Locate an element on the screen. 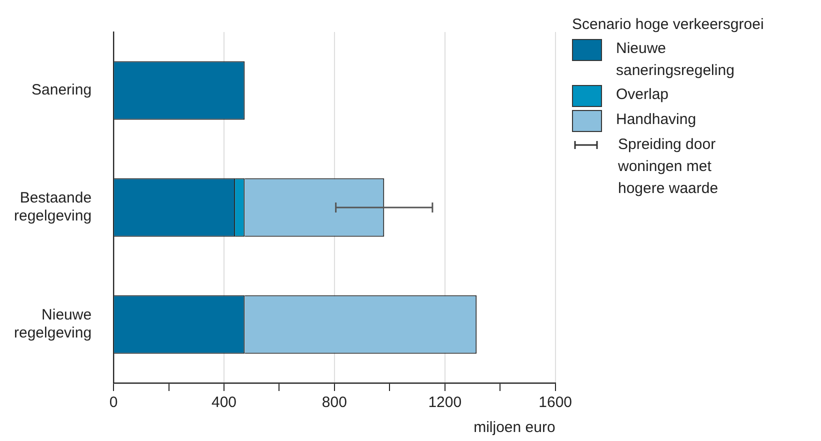  x-tick-label: 0 is located at coordinates (113, 403).